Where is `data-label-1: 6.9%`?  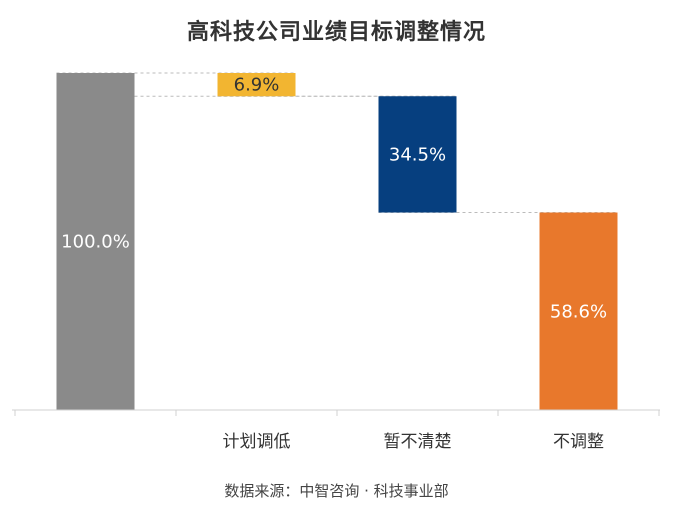 data-label-1: 6.9% is located at coordinates (257, 85).